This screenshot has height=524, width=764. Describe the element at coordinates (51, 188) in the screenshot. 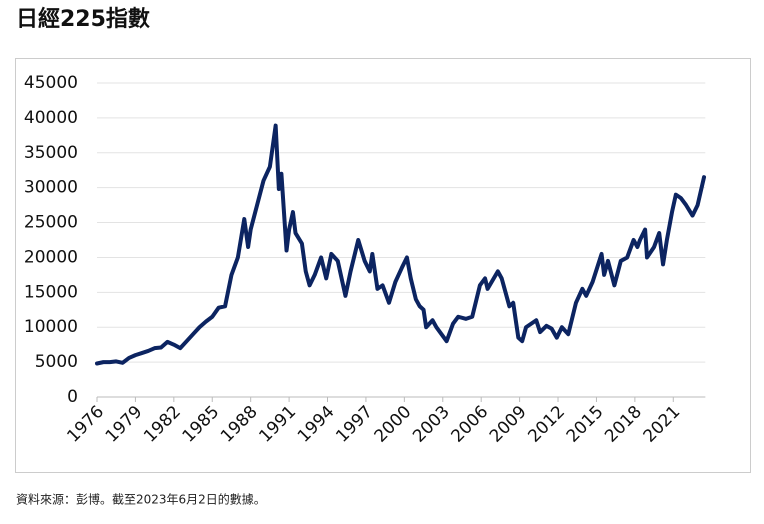

I see `y-tick-label: 30000` at that location.